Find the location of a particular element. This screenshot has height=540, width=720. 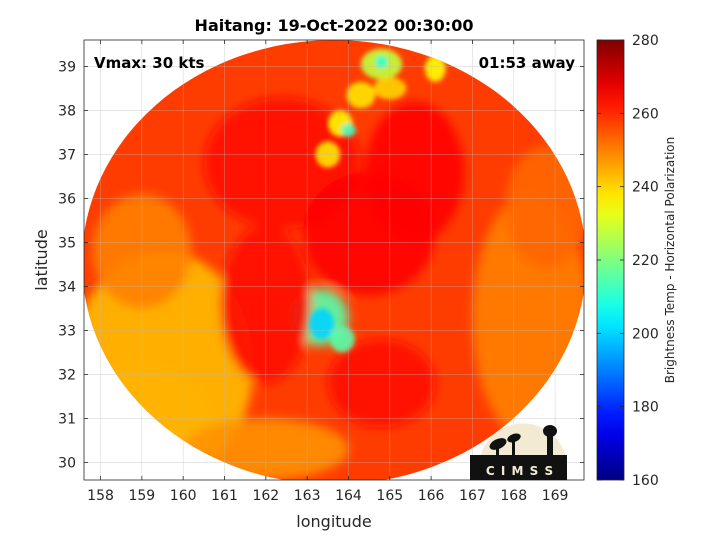

vmax-annotation: Vmax: 30 kts is located at coordinates (149, 63).